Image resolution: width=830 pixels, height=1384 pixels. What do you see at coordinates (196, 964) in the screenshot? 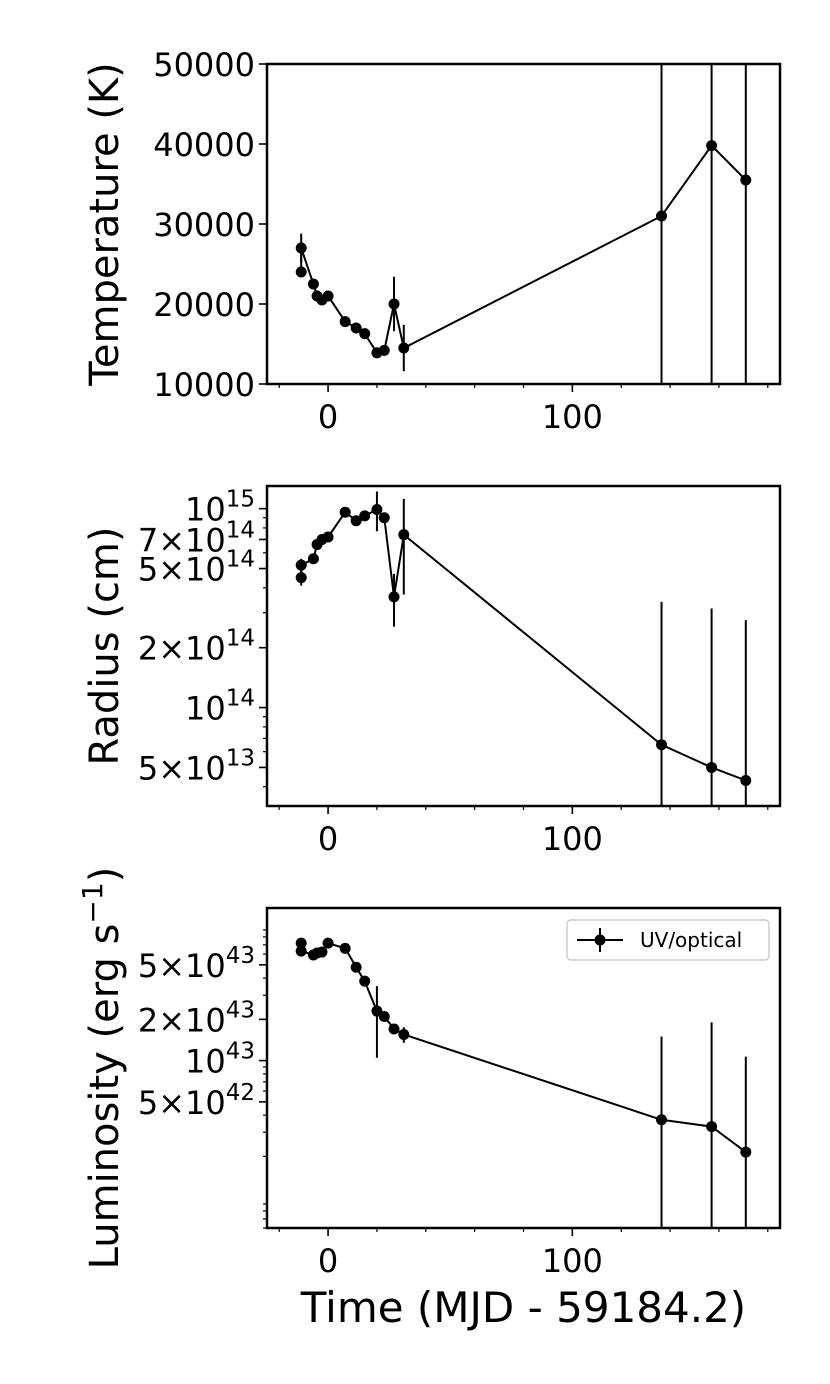
I see `y-tick-label: 5×1043` at bounding box center [196, 964].